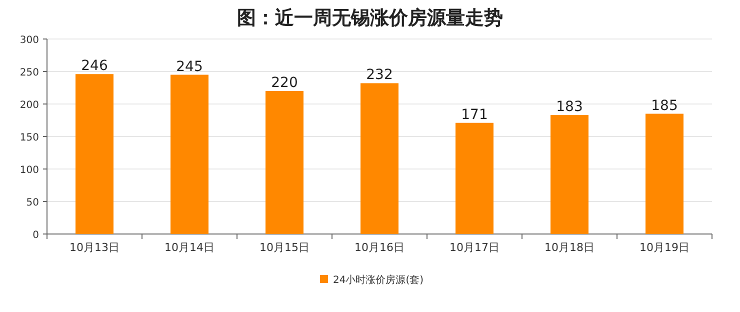 This screenshot has width=740, height=312. I want to click on legend-label: 24小时涨价房源(套), so click(378, 280).